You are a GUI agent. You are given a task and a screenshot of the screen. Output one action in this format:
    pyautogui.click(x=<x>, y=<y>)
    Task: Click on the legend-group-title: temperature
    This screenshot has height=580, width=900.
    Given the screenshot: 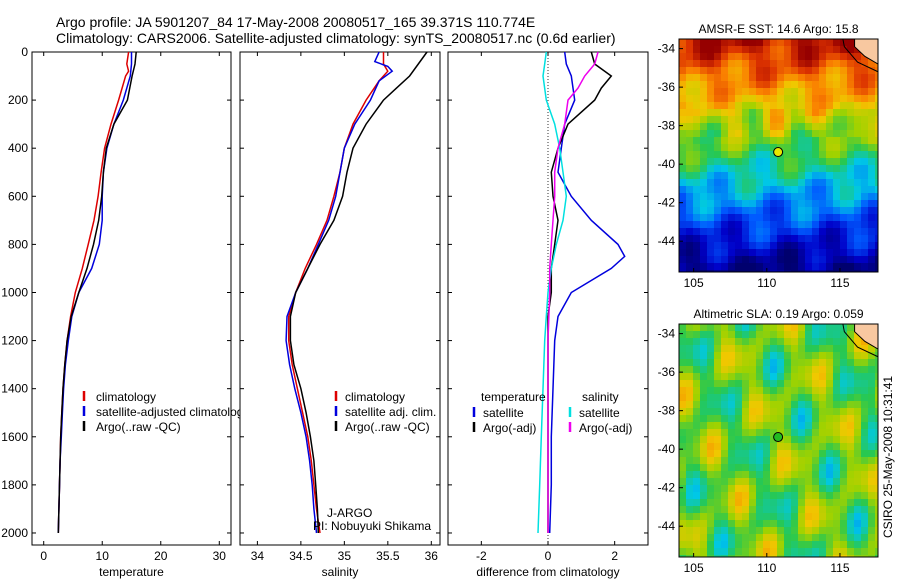 What is the action you would take?
    pyautogui.click(x=513, y=397)
    